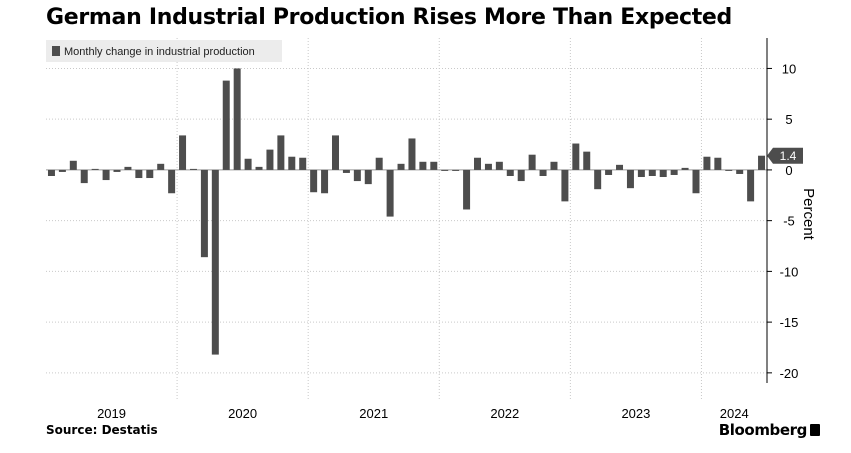  What do you see at coordinates (788, 119) in the screenshot?
I see `y-tick-label: 5` at bounding box center [788, 119].